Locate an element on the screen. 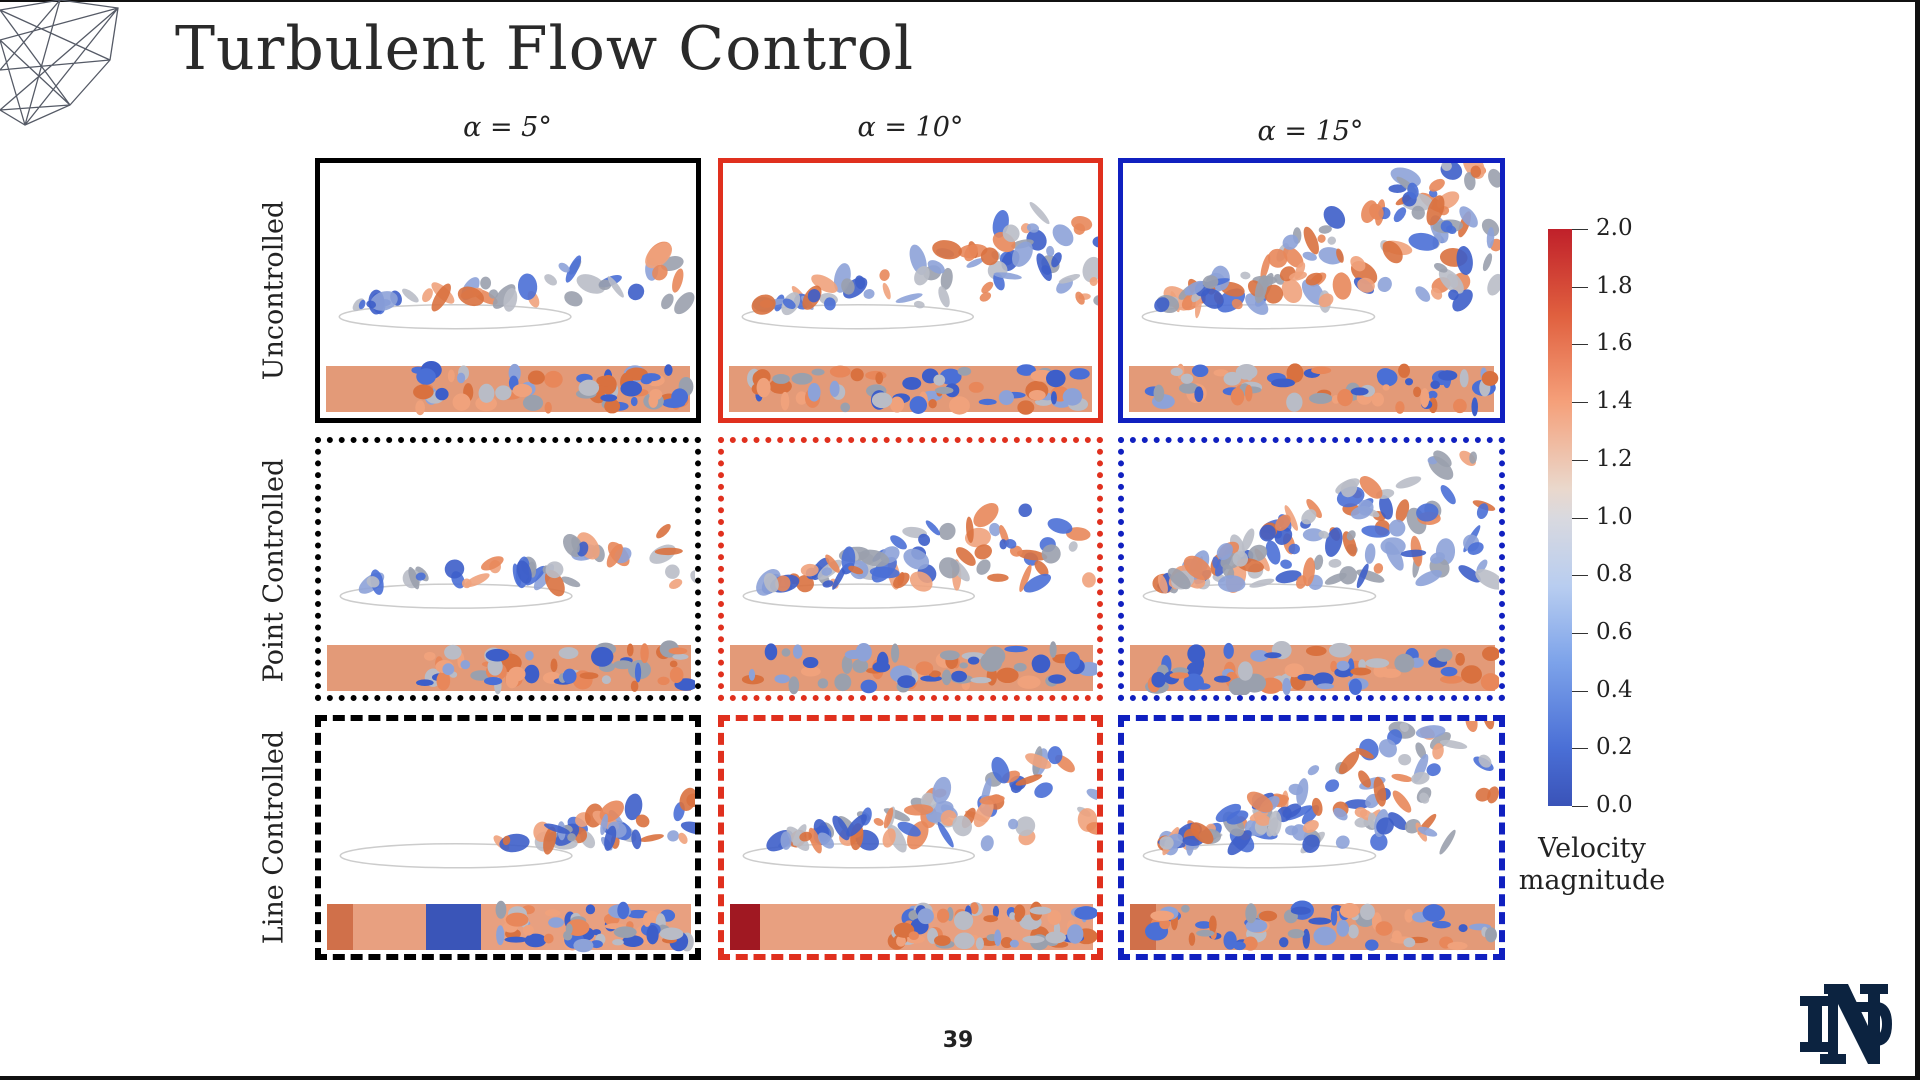  simulation-panel-point-controlled-15deg is located at coordinates (1311, 569).